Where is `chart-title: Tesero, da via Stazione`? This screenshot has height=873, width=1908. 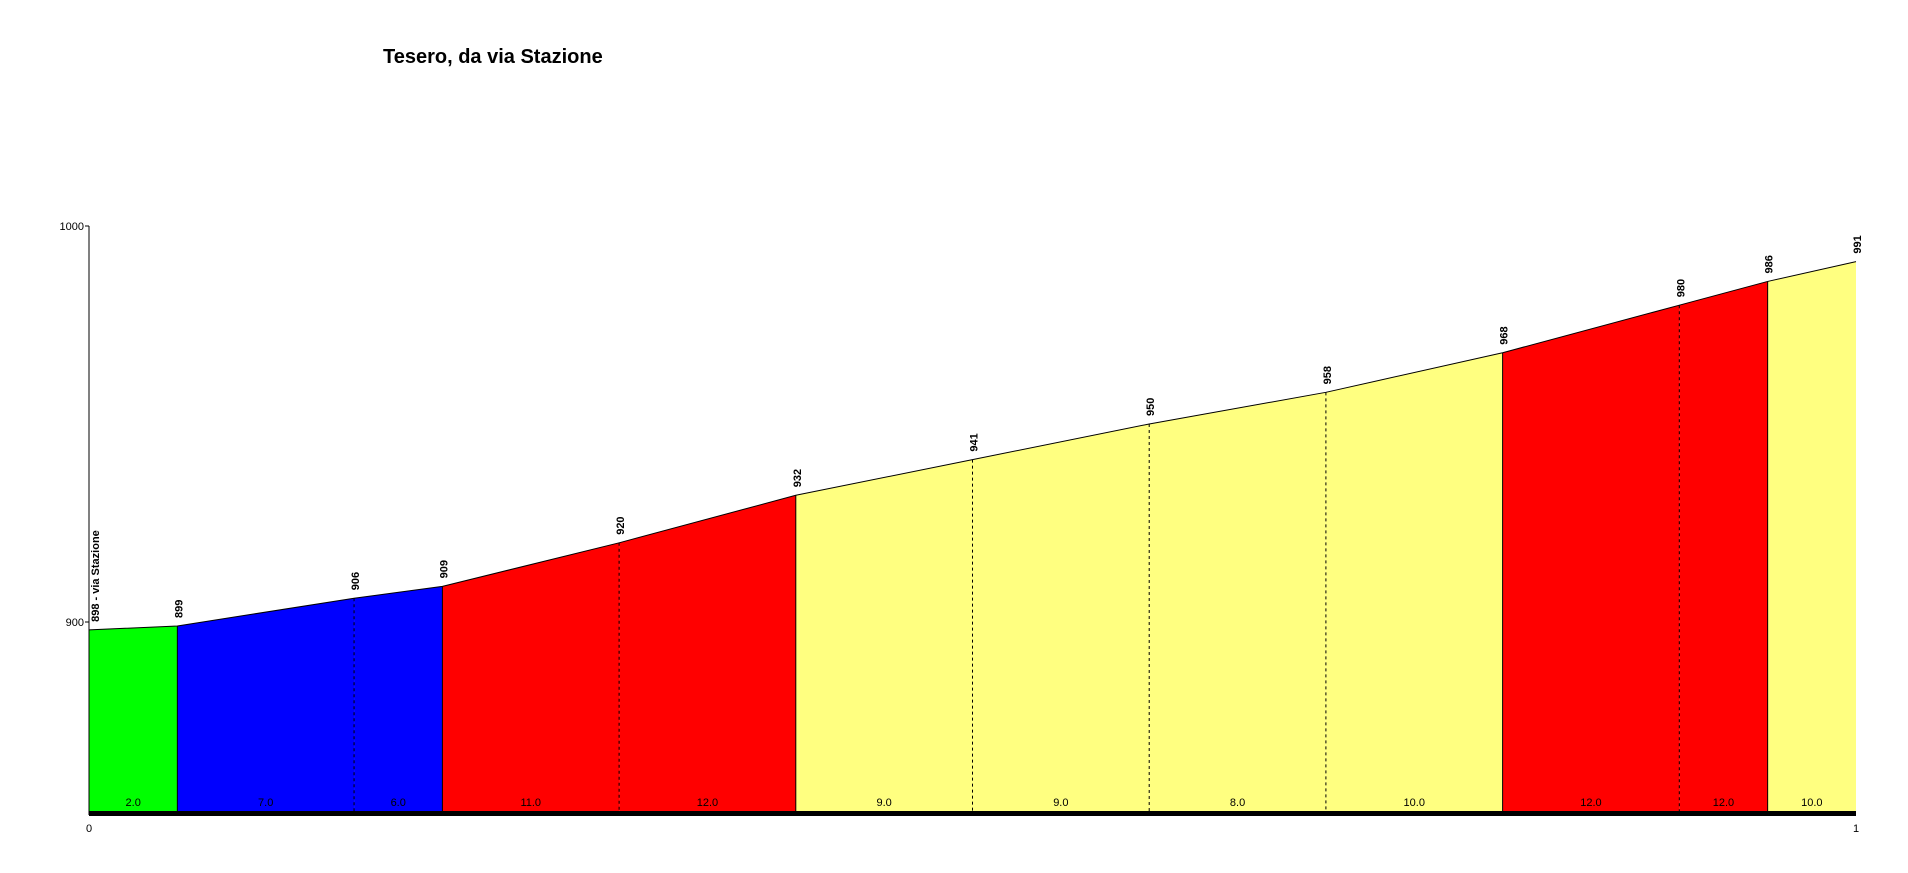
chart-title: Tesero, da via Stazione is located at coordinates (493, 57).